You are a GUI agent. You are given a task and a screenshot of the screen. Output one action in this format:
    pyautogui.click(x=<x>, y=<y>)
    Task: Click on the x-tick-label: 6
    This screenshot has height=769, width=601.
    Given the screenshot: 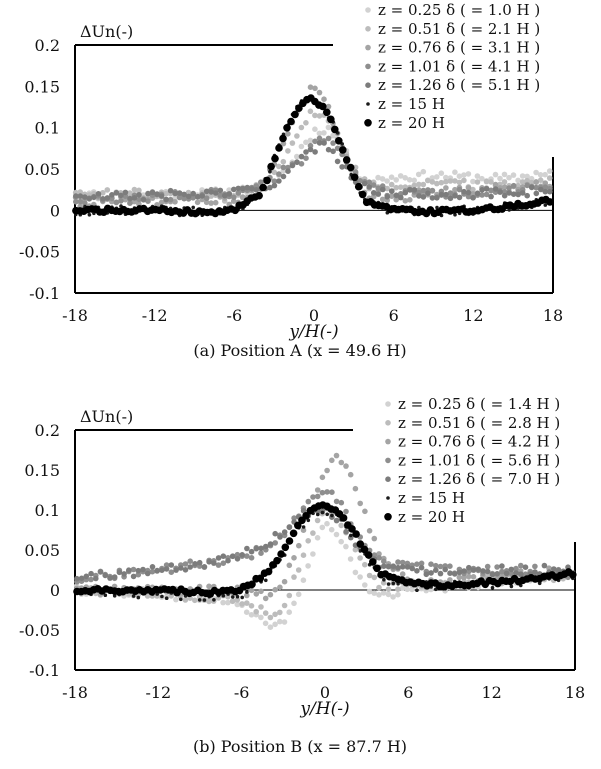 What is the action you would take?
    pyautogui.click(x=408, y=692)
    